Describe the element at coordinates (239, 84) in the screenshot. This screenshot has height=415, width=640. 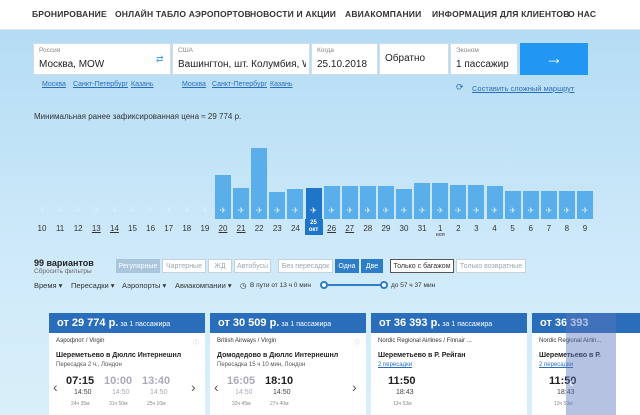
I see `quick-to-spb: Санкт-Петербург` at that location.